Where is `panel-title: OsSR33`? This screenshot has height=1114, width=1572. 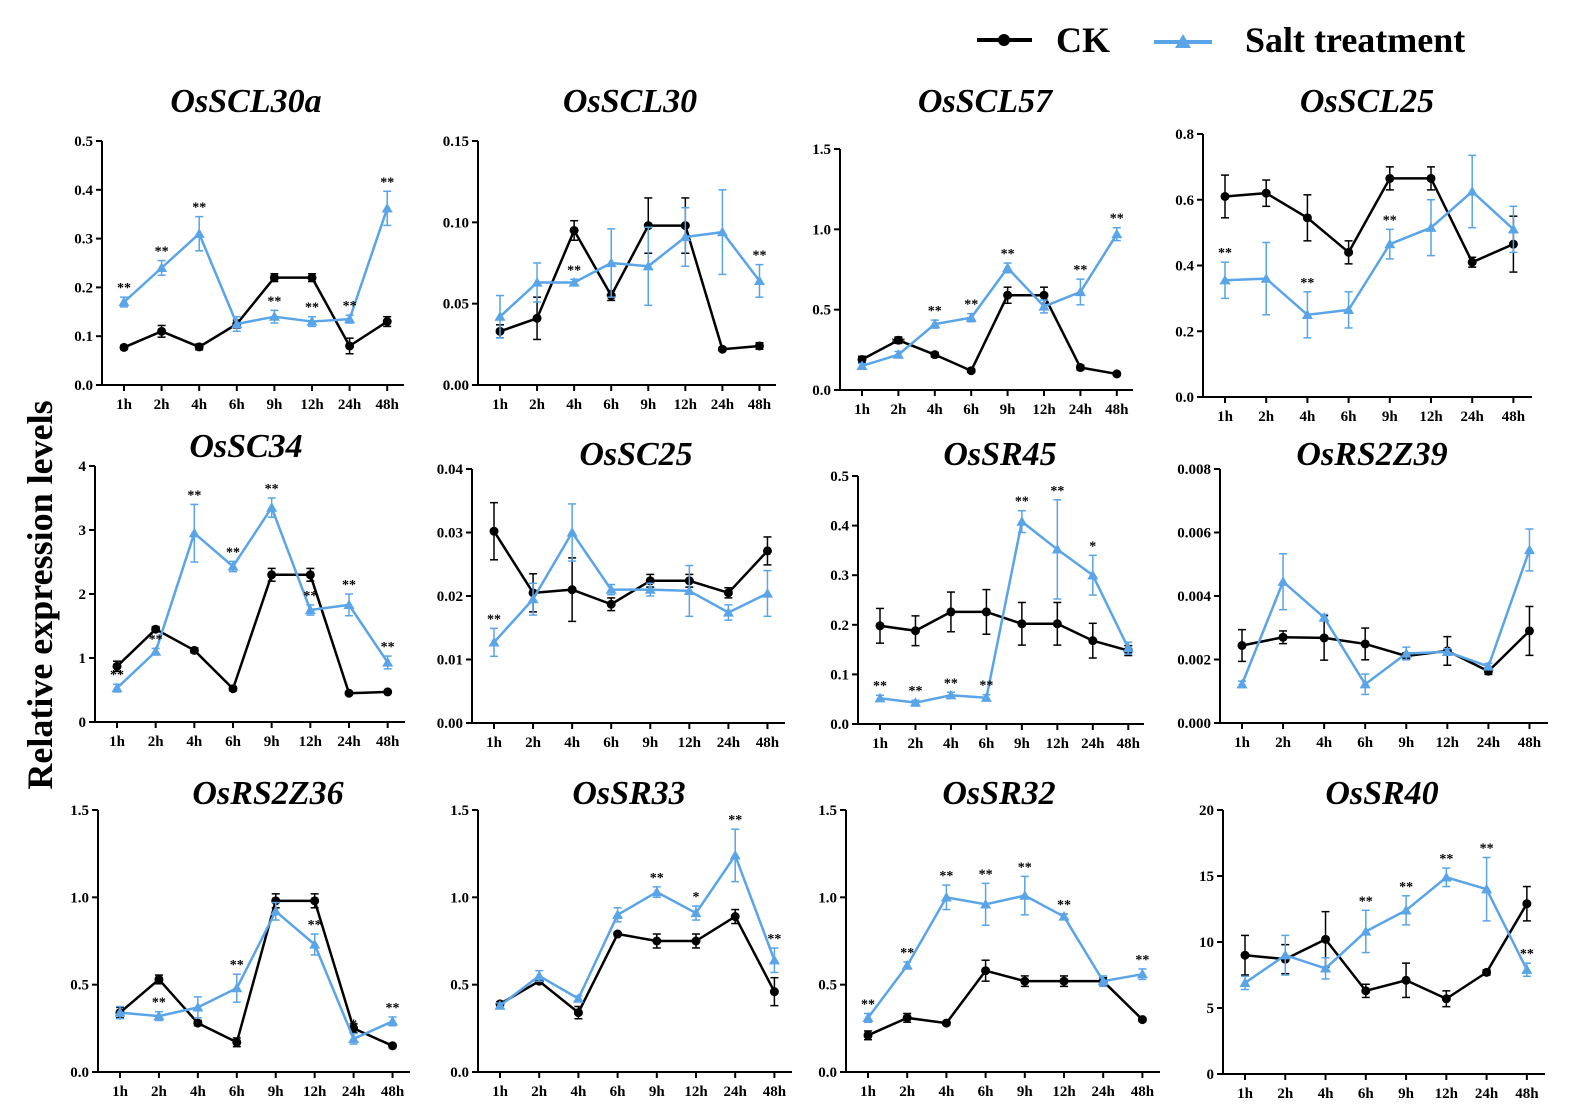
panel-title: OsSR33 is located at coordinates (628, 793).